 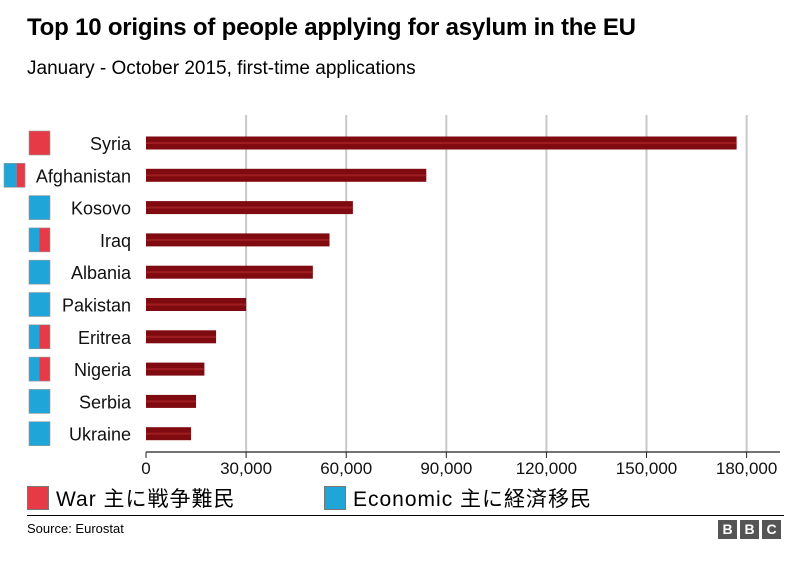 What do you see at coordinates (746, 468) in the screenshot?
I see `x-tick-label: 180,000` at bounding box center [746, 468].